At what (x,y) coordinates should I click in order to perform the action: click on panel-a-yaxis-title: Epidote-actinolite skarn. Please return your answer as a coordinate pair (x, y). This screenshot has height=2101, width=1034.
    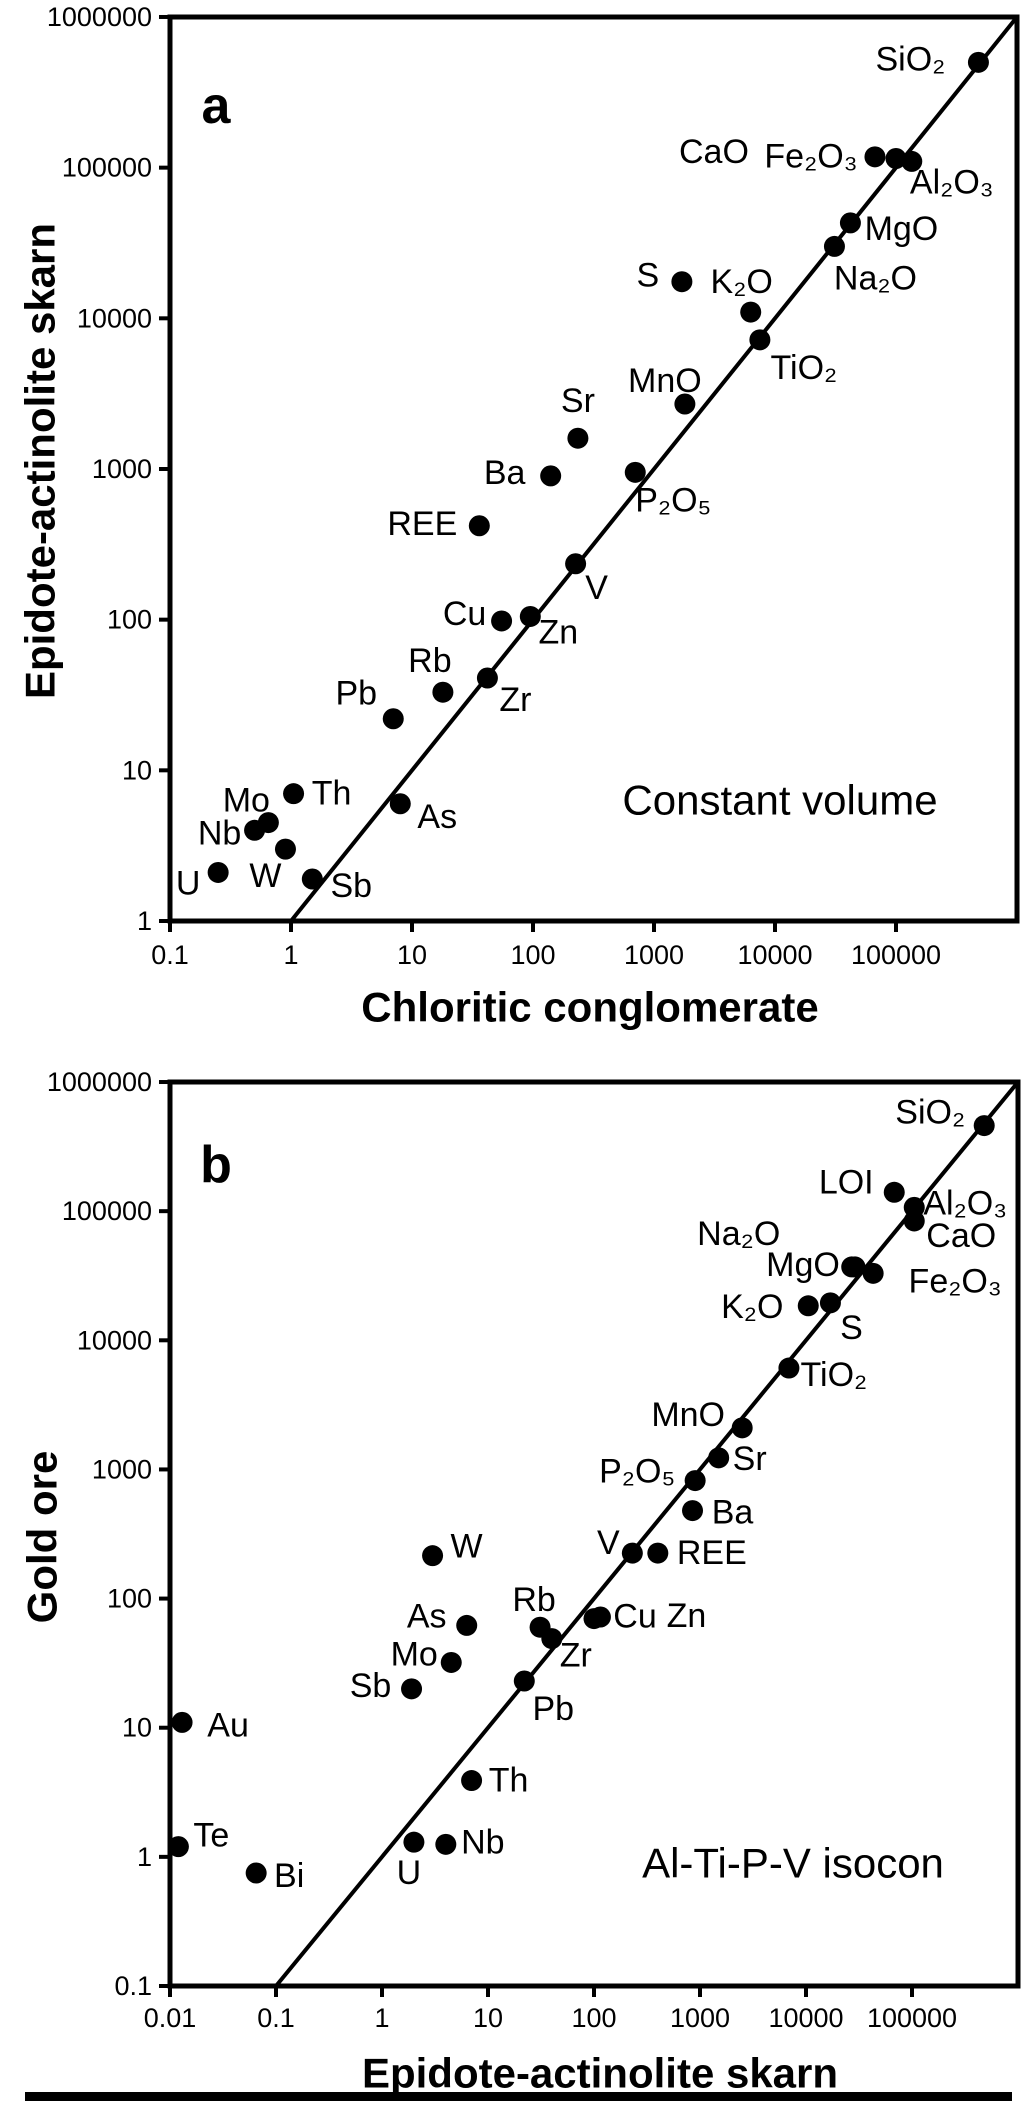
    Looking at the image, I should click on (40, 461).